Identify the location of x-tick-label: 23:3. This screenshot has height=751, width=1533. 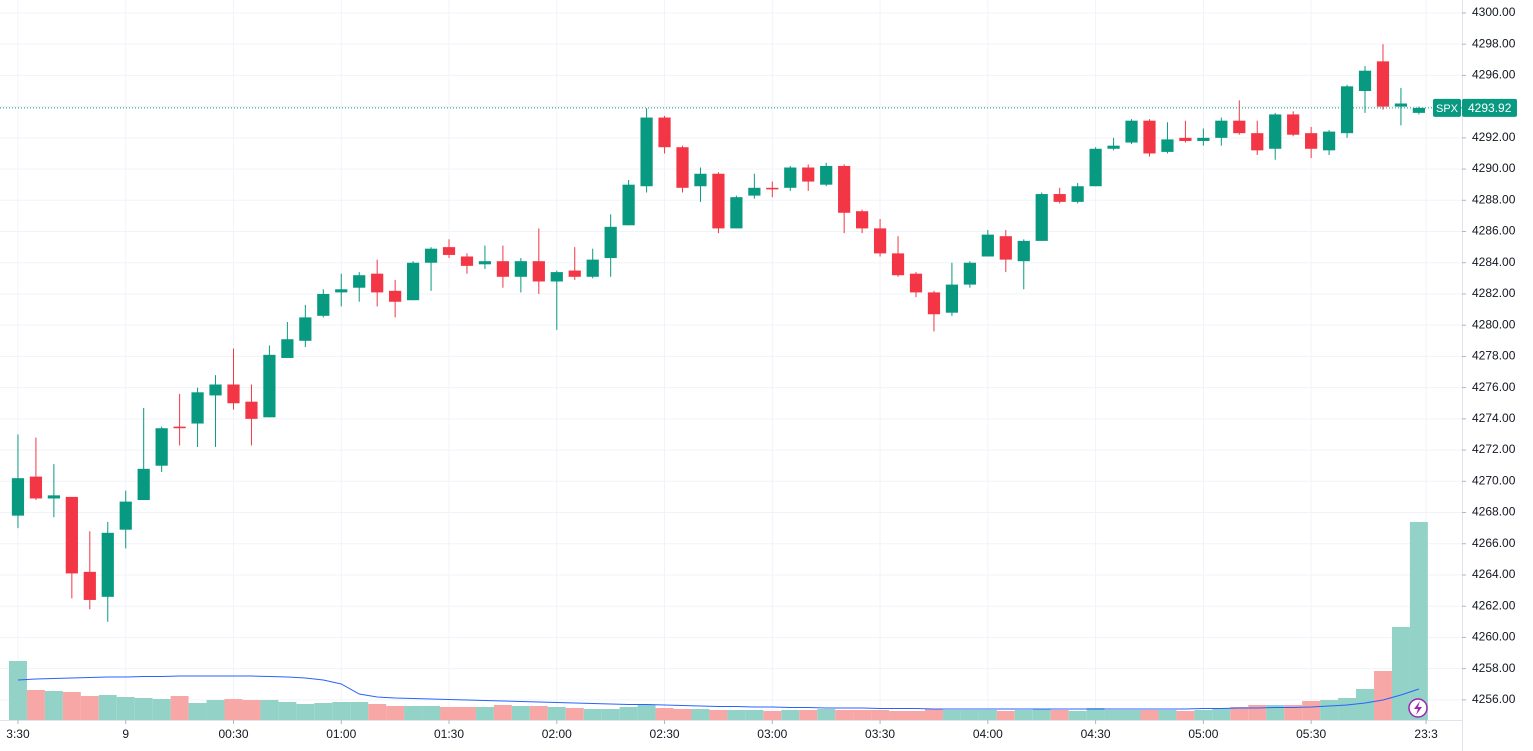
(1426, 734).